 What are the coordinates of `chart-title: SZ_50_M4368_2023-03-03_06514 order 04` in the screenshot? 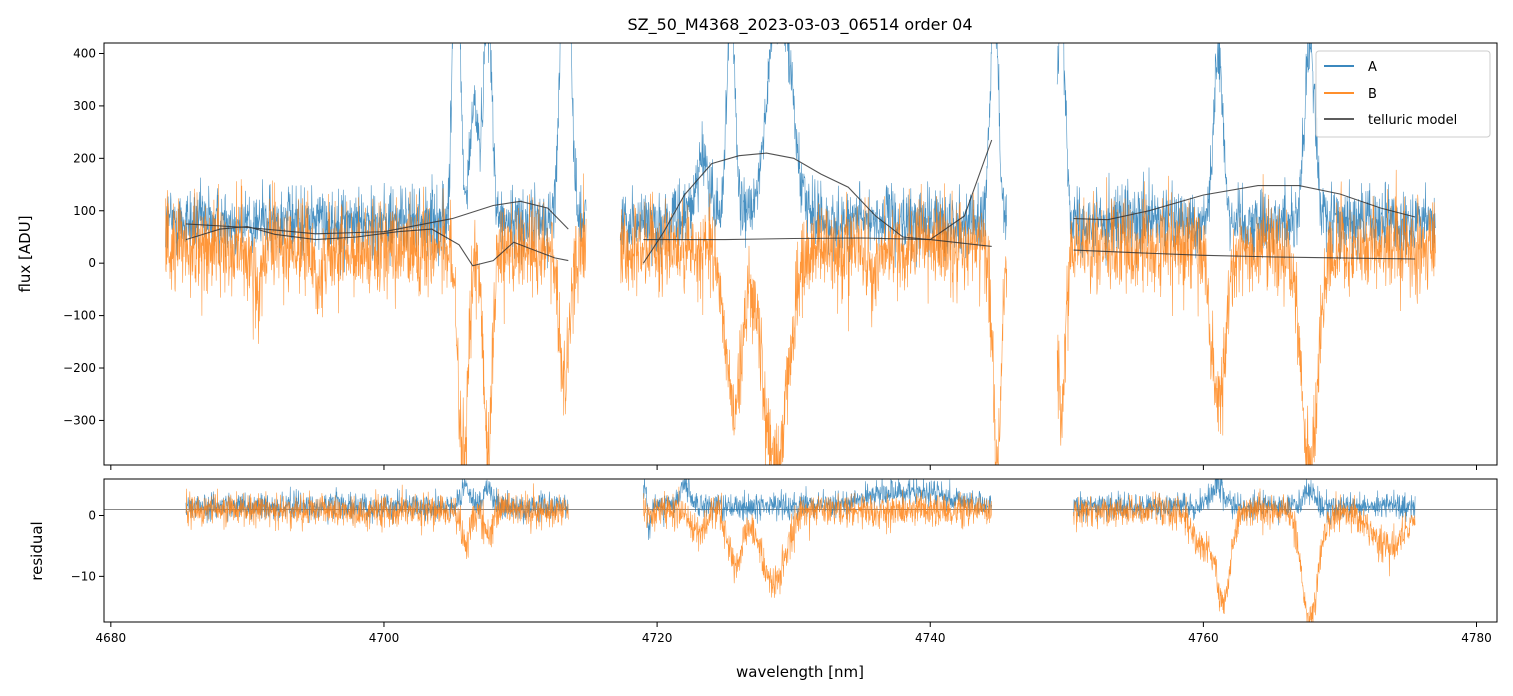 It's located at (799, 25).